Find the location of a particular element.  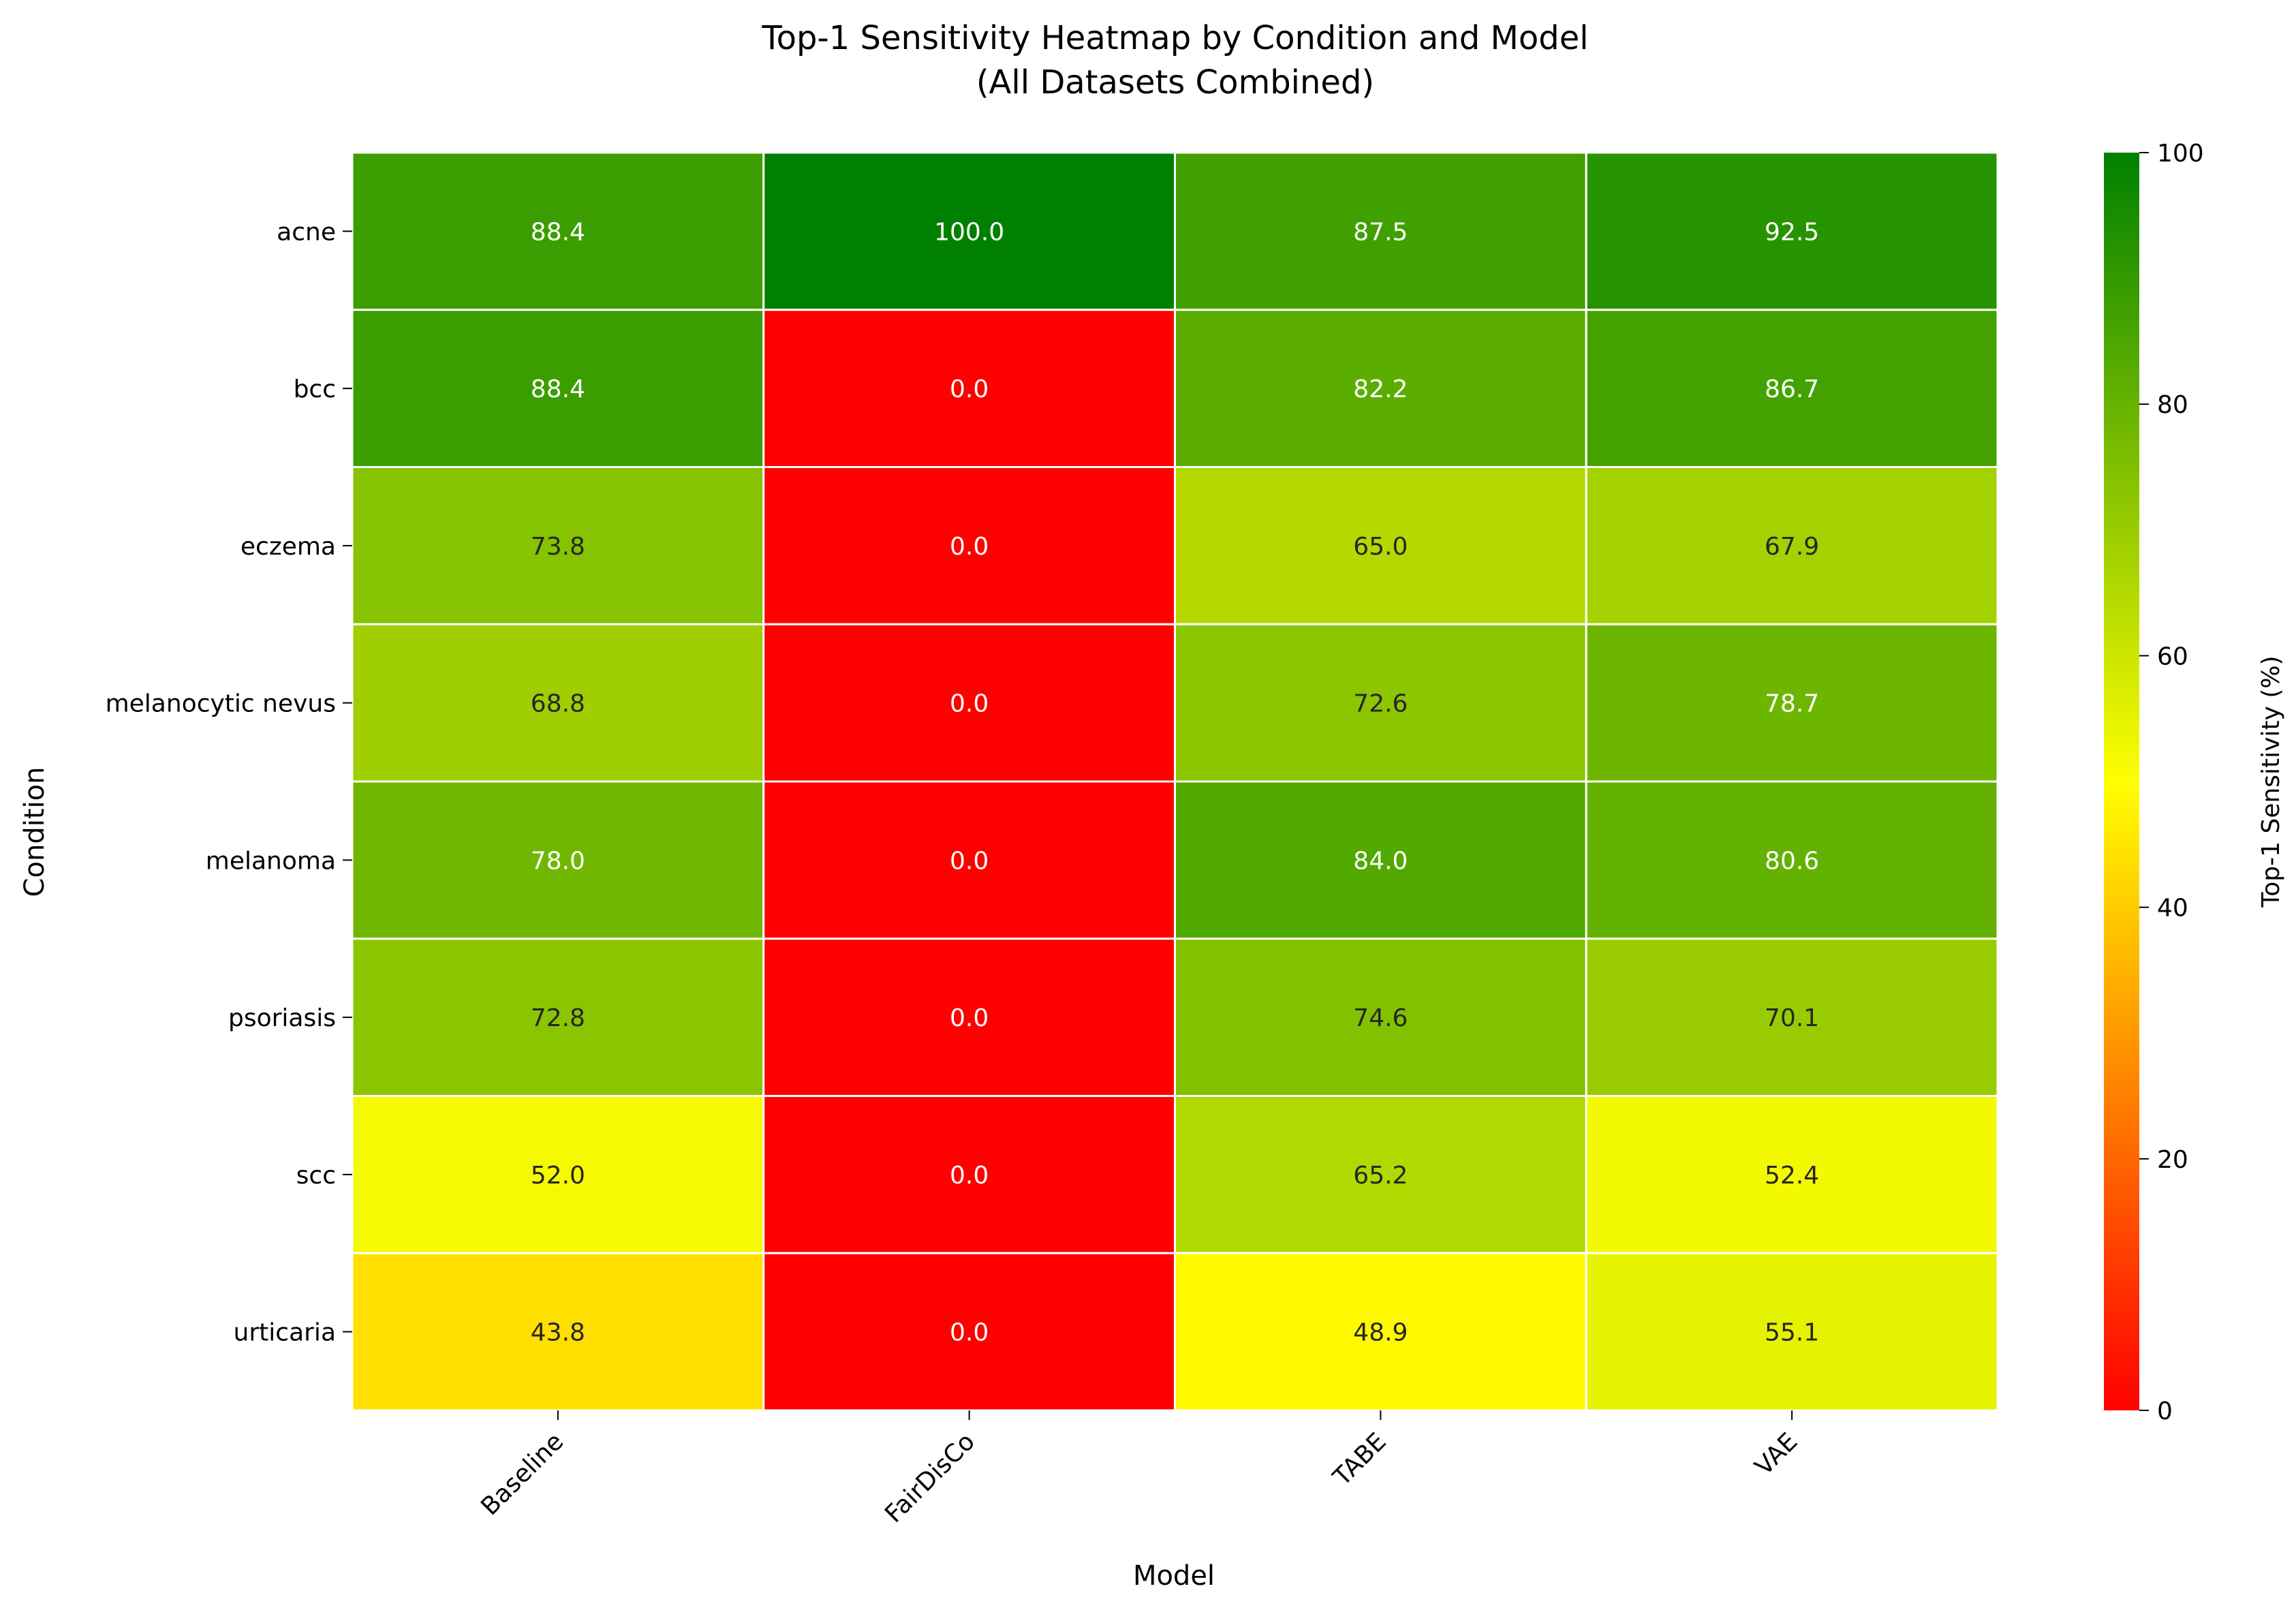

cell-value-label: 72.8 is located at coordinates (558, 1018).